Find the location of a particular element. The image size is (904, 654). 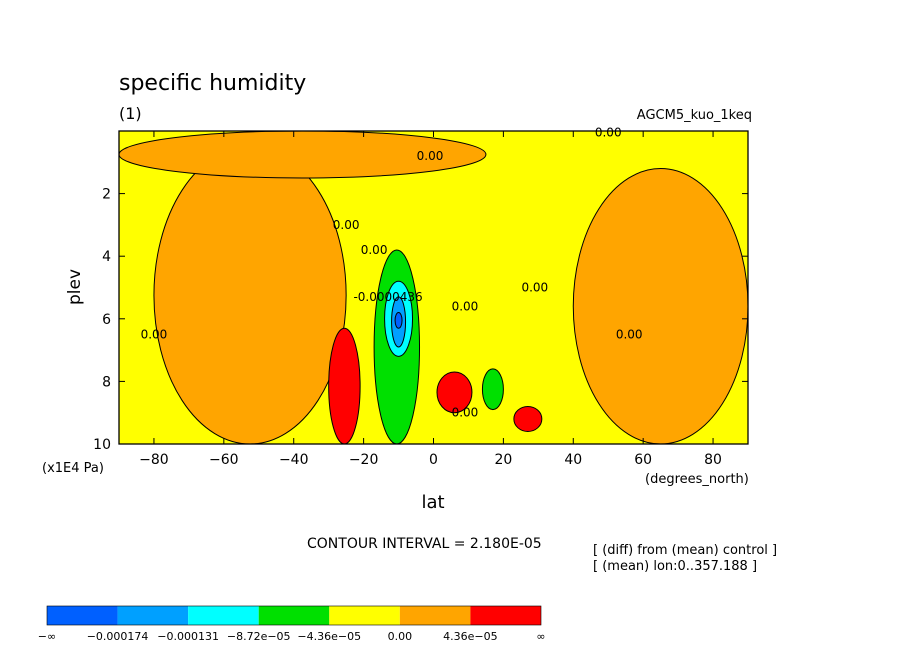

x-tick-label-3: −20 is located at coordinates (364, 460).